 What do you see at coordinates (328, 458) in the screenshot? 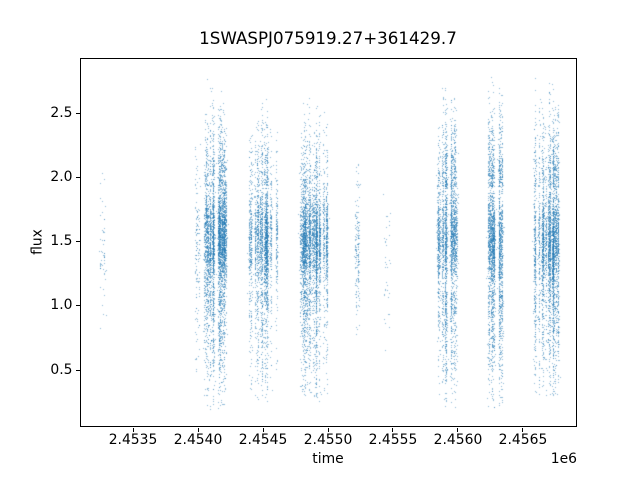
I see `x-axis-label: time` at bounding box center [328, 458].